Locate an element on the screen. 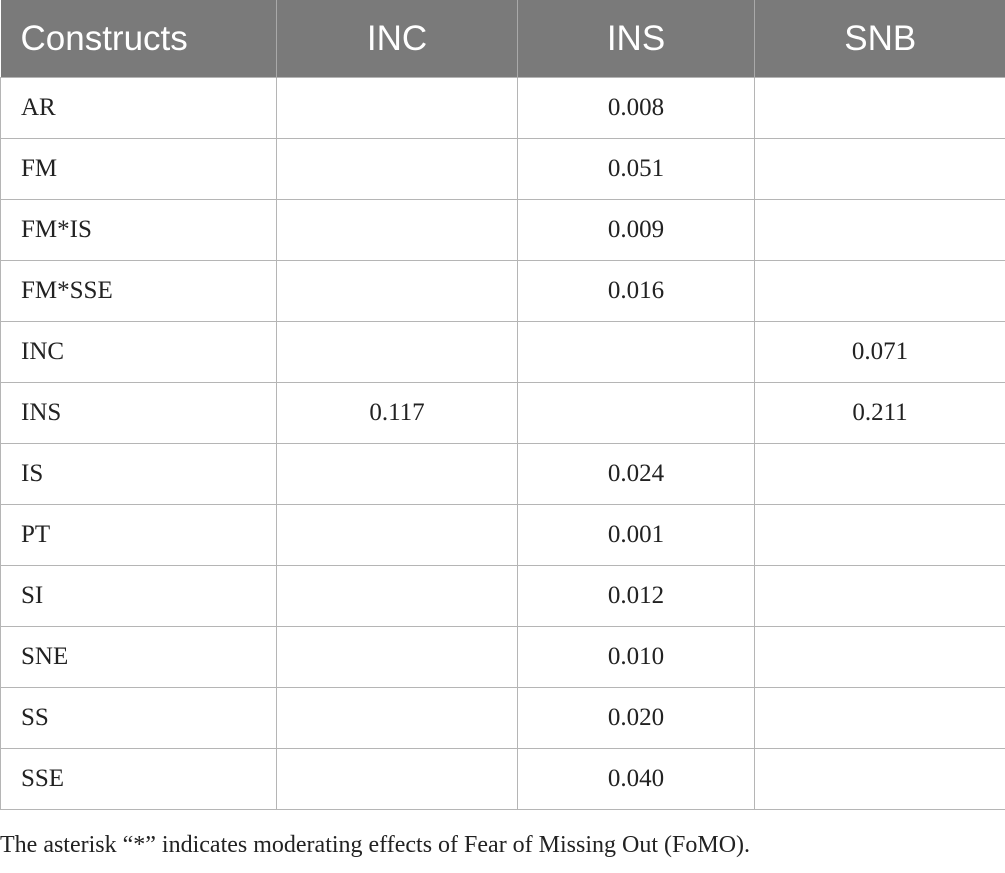  table-row: FM*IS 0.009 is located at coordinates (502, 230).